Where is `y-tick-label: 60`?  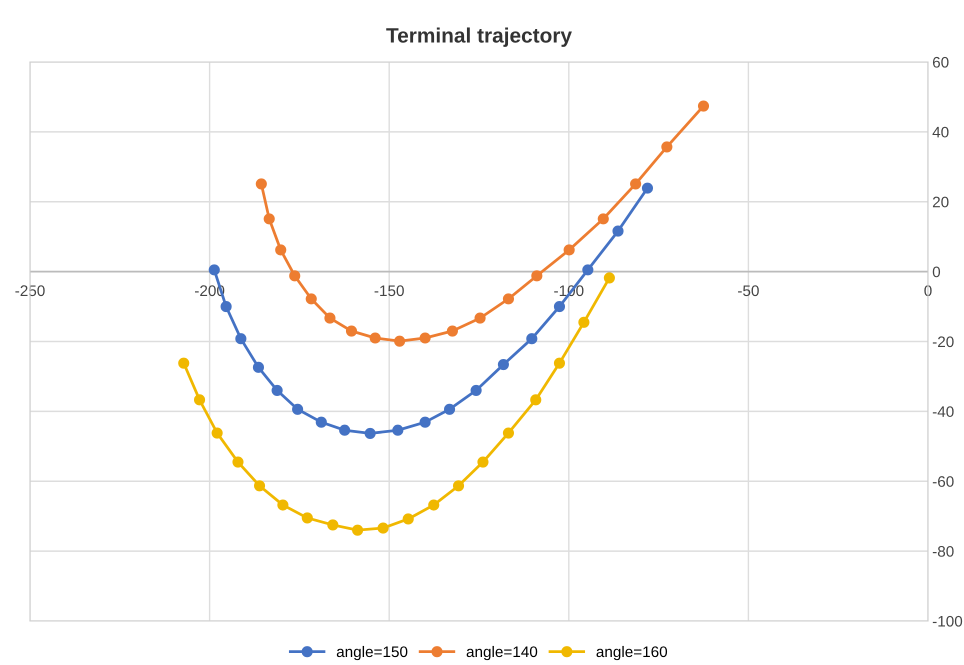
y-tick-label: 60 is located at coordinates (940, 62).